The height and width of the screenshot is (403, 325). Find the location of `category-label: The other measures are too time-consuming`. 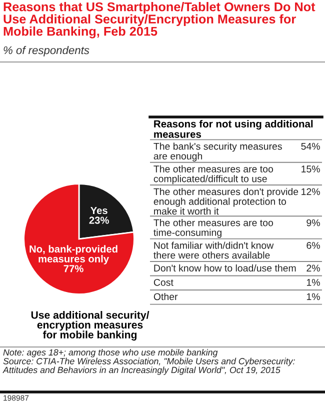

category-label: The other measures are too time-consuming is located at coordinates (214, 228).